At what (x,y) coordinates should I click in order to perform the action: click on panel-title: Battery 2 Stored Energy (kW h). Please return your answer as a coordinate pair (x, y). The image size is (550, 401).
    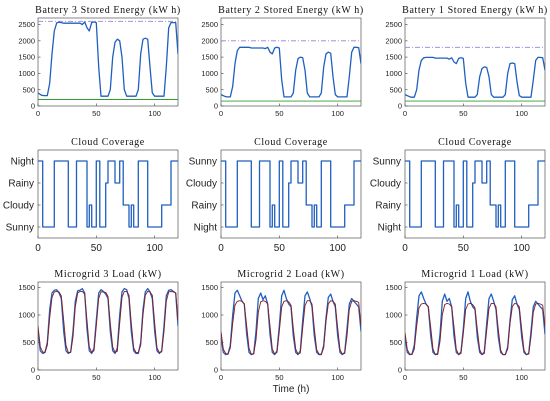
    Looking at the image, I should click on (291, 10).